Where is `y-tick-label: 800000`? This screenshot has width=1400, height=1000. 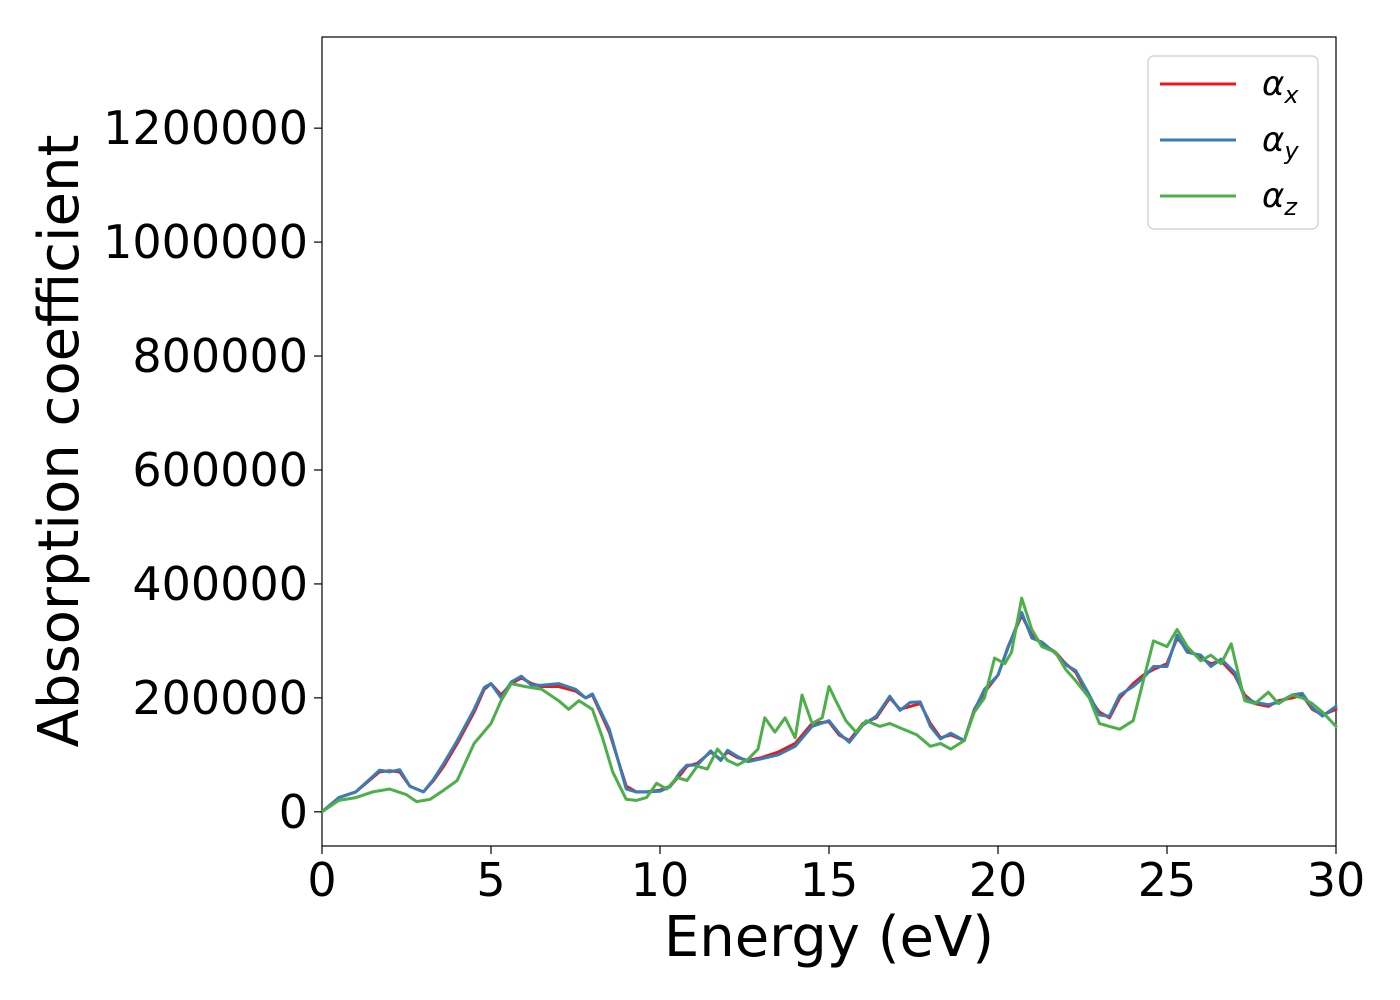 y-tick-label: 800000 is located at coordinates (220, 356).